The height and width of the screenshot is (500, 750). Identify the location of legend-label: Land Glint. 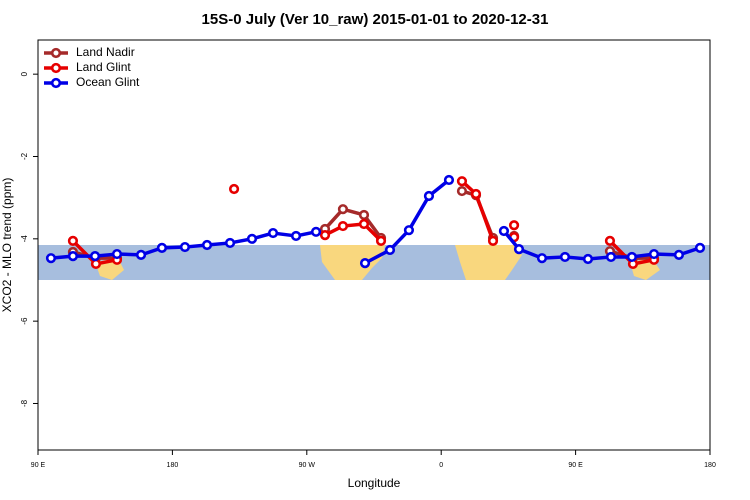
(103, 67).